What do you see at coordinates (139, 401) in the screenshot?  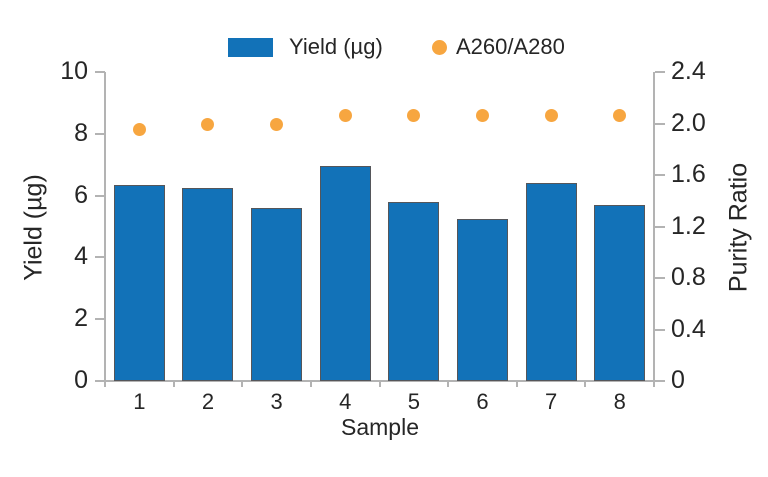 I see `x-axis-tick-label: 1` at bounding box center [139, 401].